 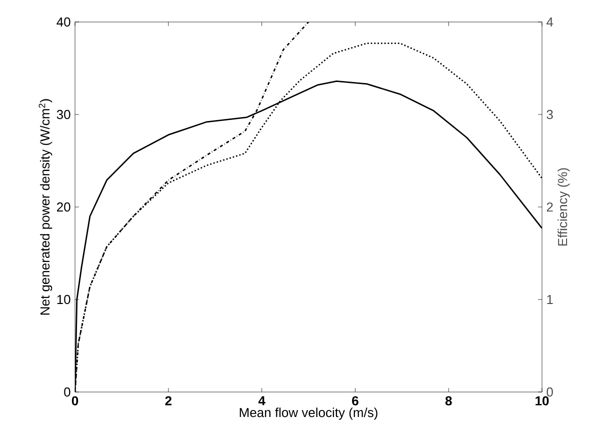 What do you see at coordinates (63, 22) in the screenshot?
I see `y-tick-label: 40` at bounding box center [63, 22].